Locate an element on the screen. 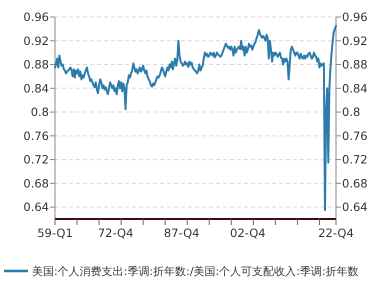 This screenshot has width=391, height=294. y2-tick-label: 0.76 is located at coordinates (355, 135).